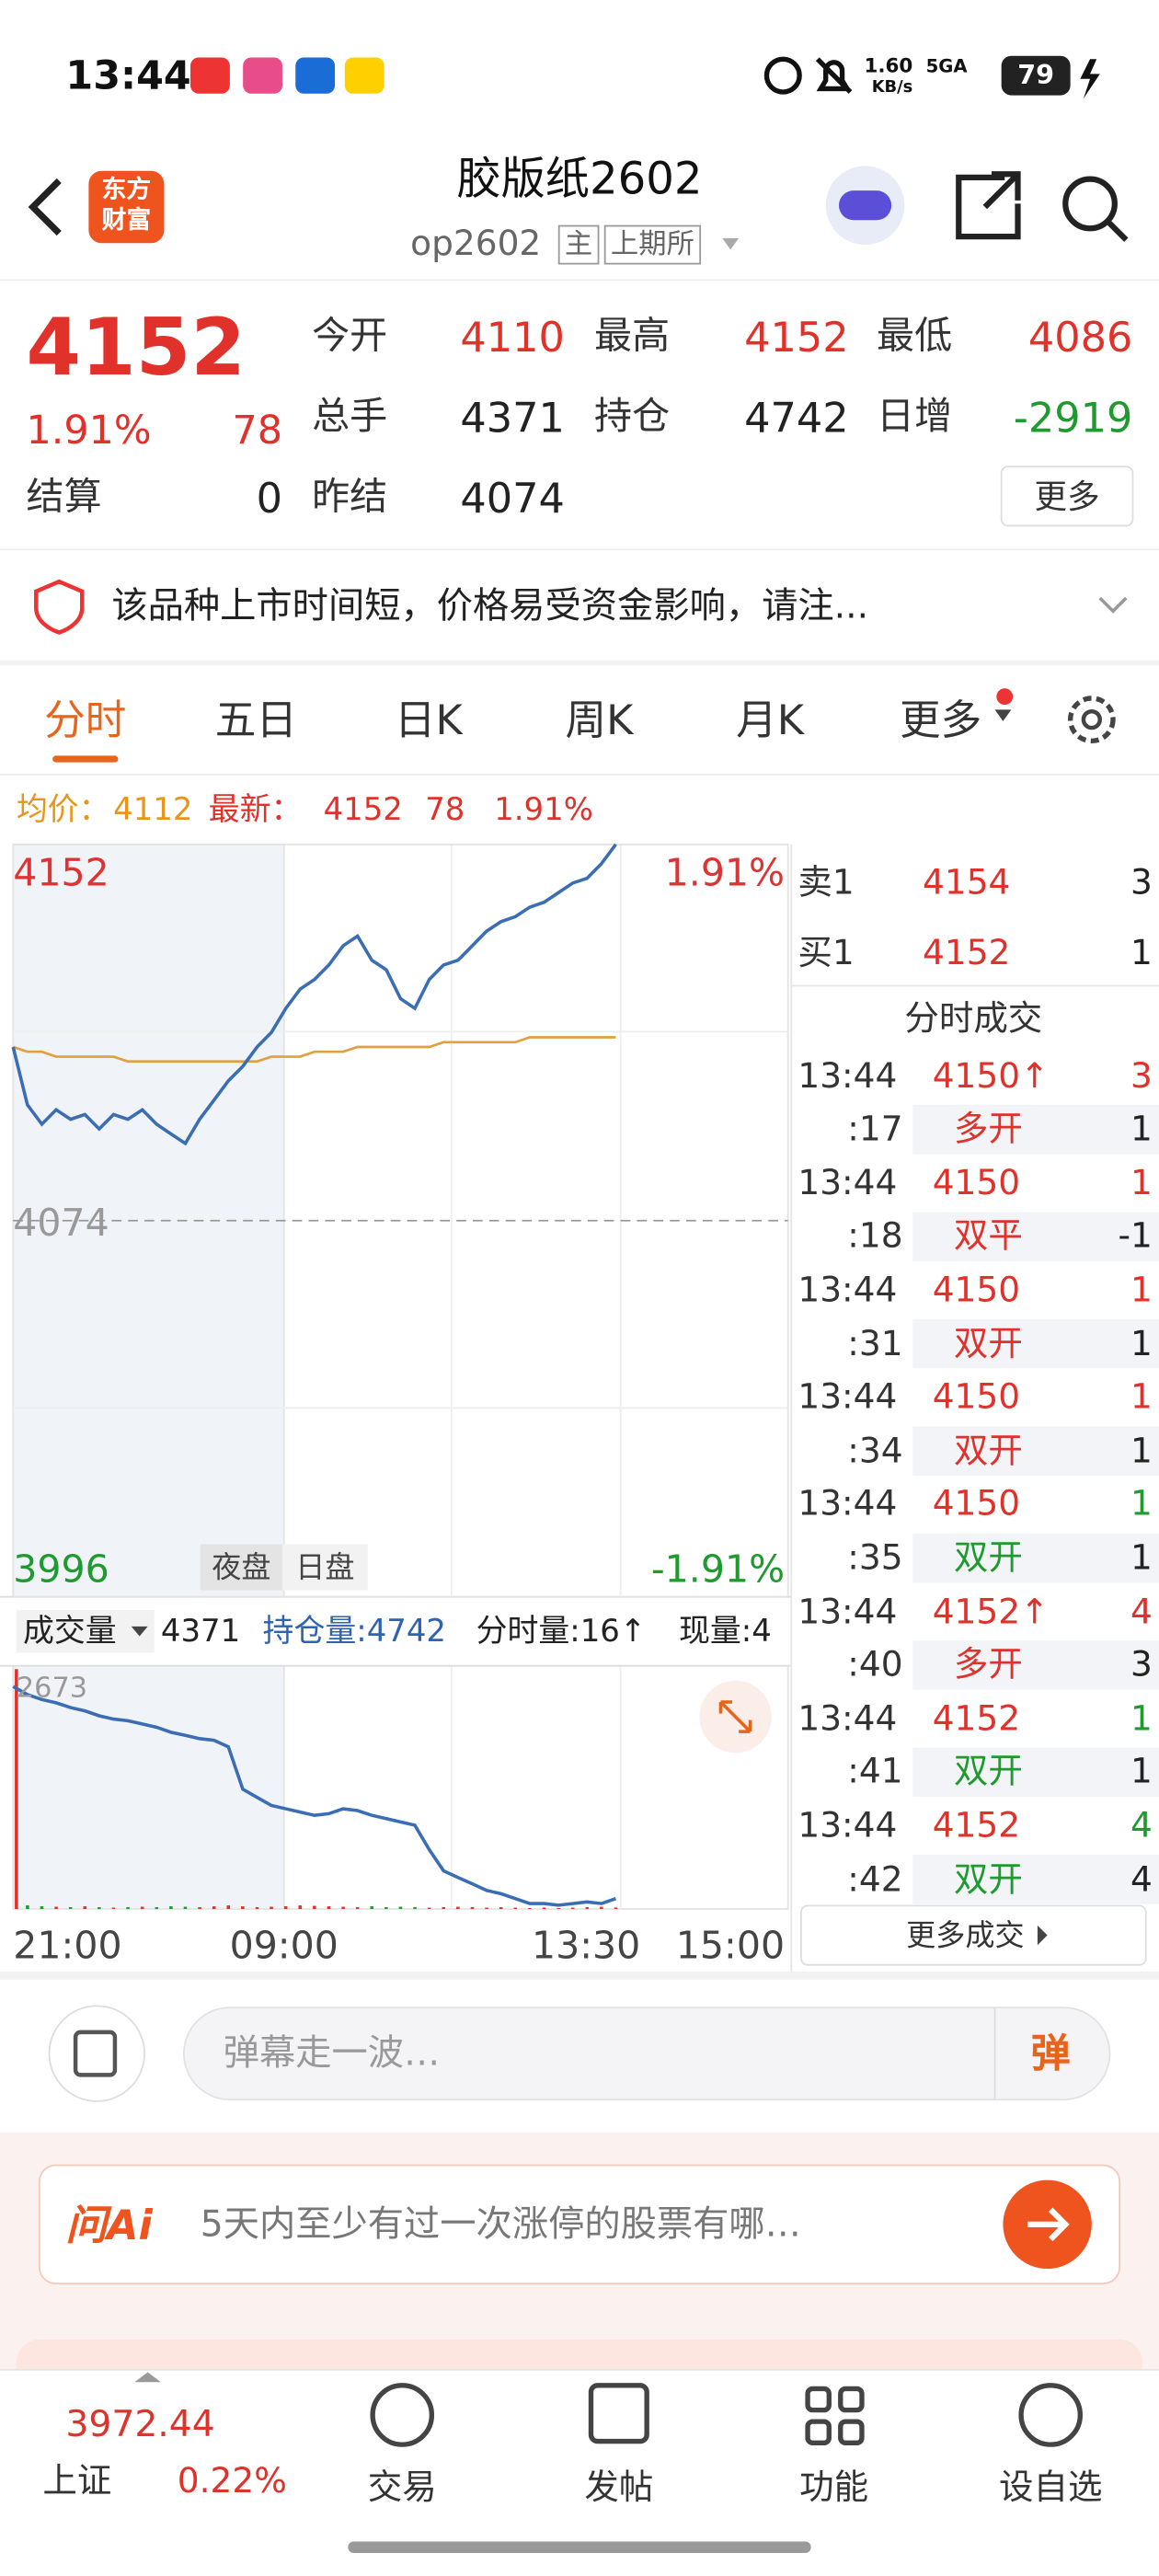 Image resolution: width=1159 pixels, height=2576 pixels. What do you see at coordinates (940, 720) in the screenshot?
I see `tab: 更多` at bounding box center [940, 720].